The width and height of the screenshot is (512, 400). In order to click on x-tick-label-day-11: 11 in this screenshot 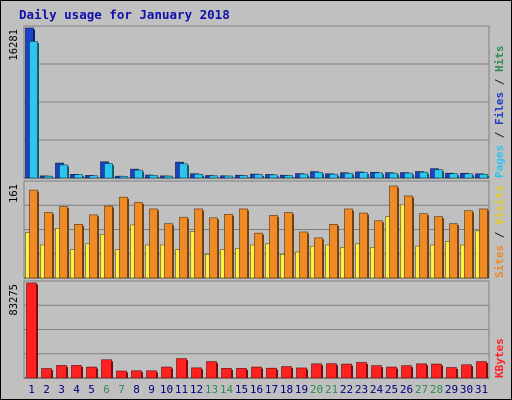, I will do `click(181, 389)`.